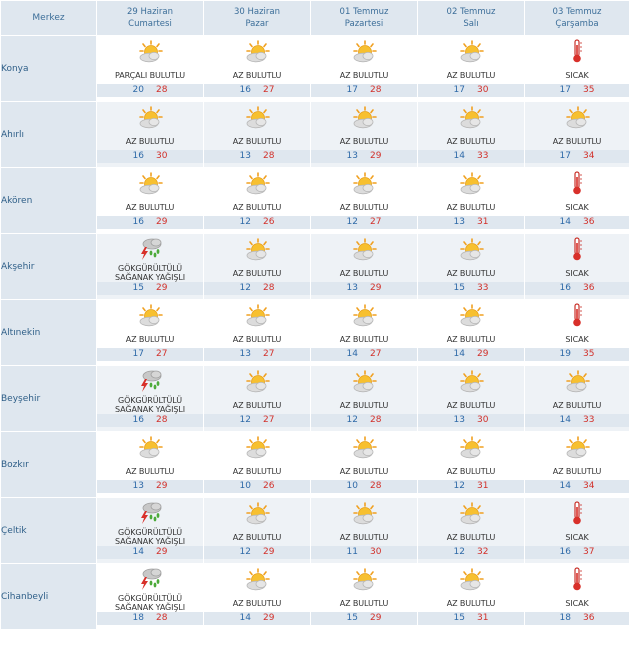 The height and width of the screenshot is (649, 629). What do you see at coordinates (589, 354) in the screenshot?
I see `max-temperature: 35` at bounding box center [589, 354].